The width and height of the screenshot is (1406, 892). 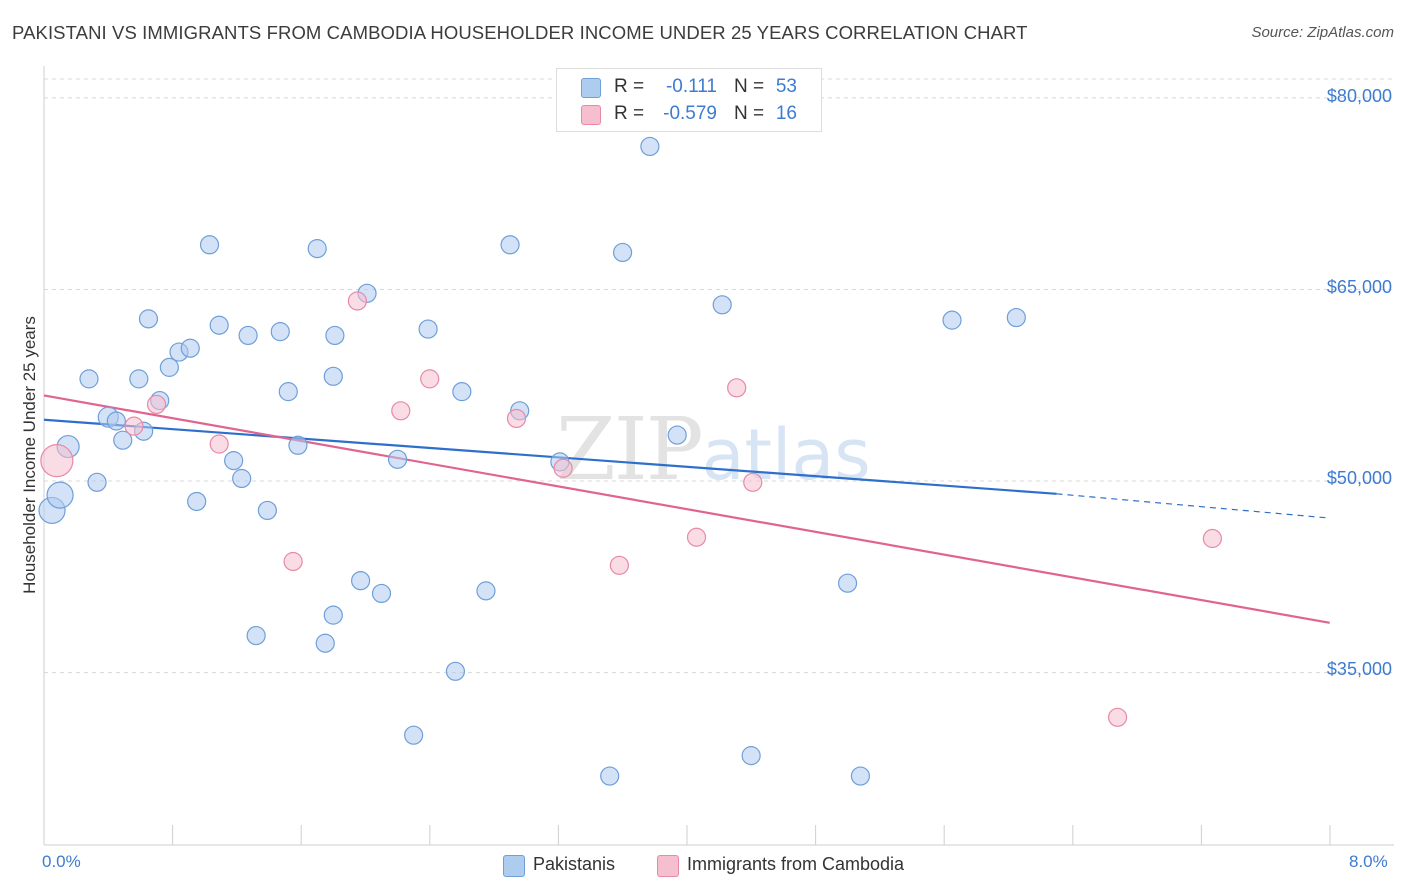 I want to click on watermark-atlas: atlas, so click(x=786, y=455).